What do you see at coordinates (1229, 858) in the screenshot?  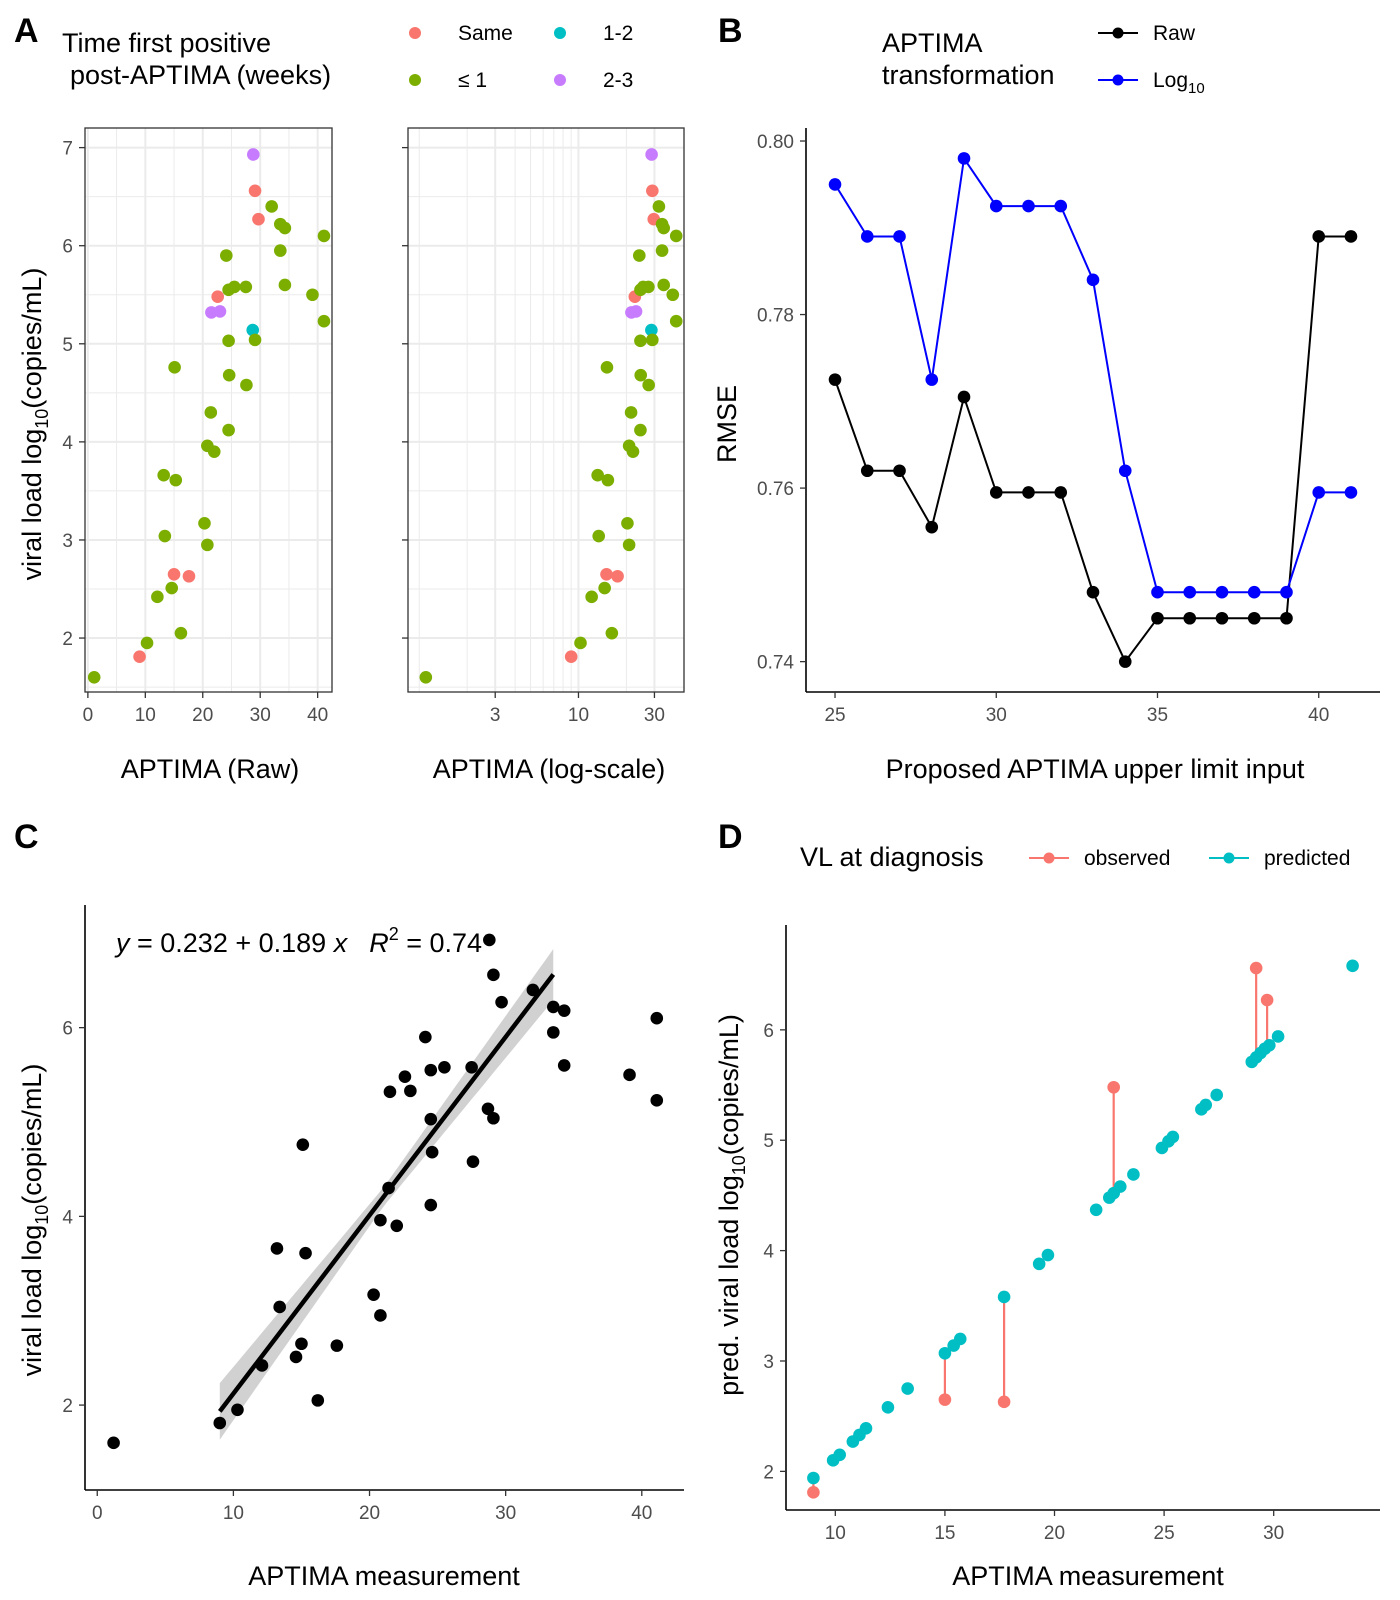 I see `legend-swatch-point-predicted` at bounding box center [1229, 858].